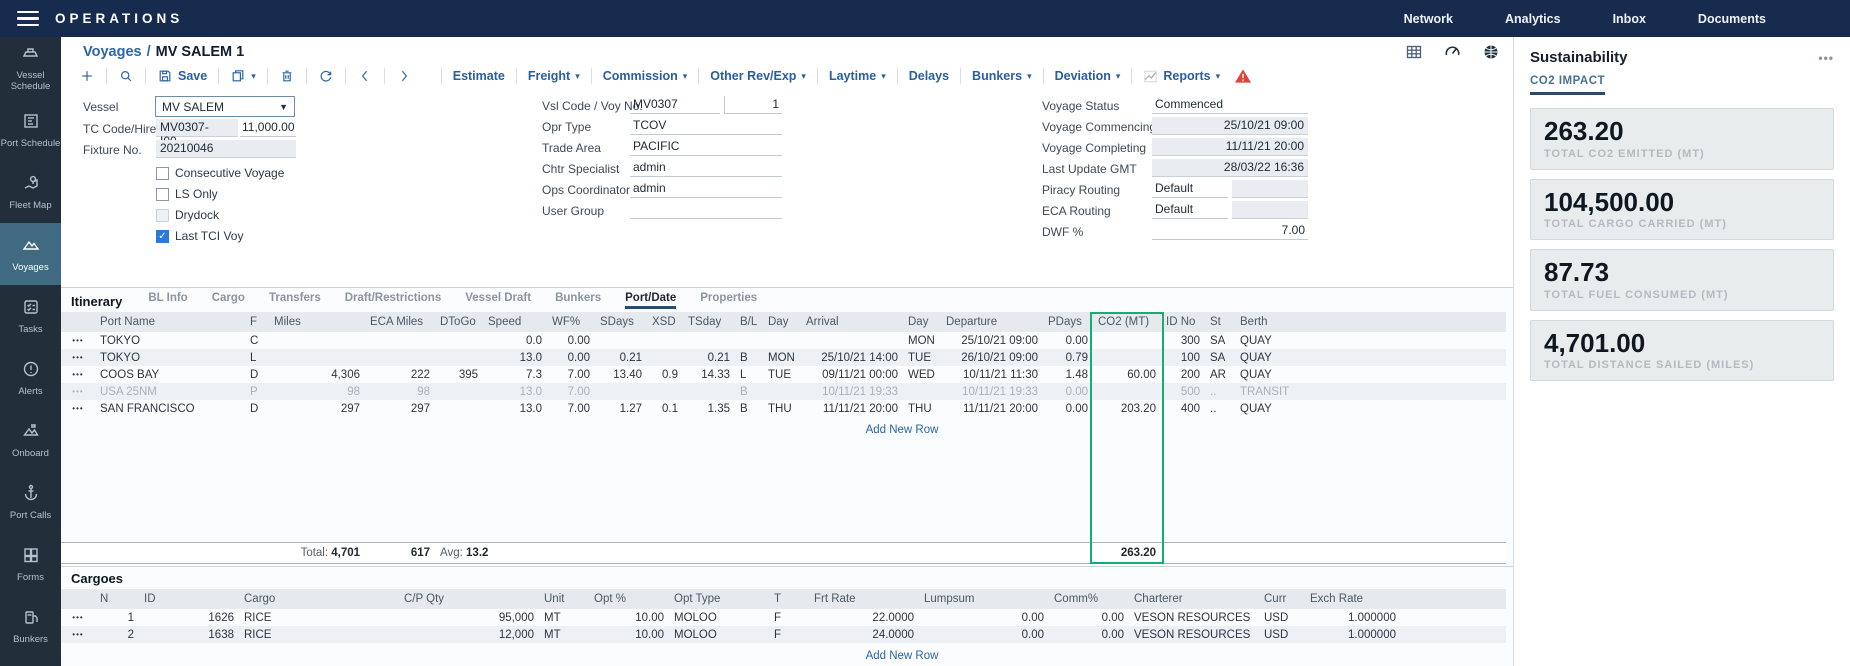  I want to click on sidebar-item-tasks: Tasks, so click(30, 316).